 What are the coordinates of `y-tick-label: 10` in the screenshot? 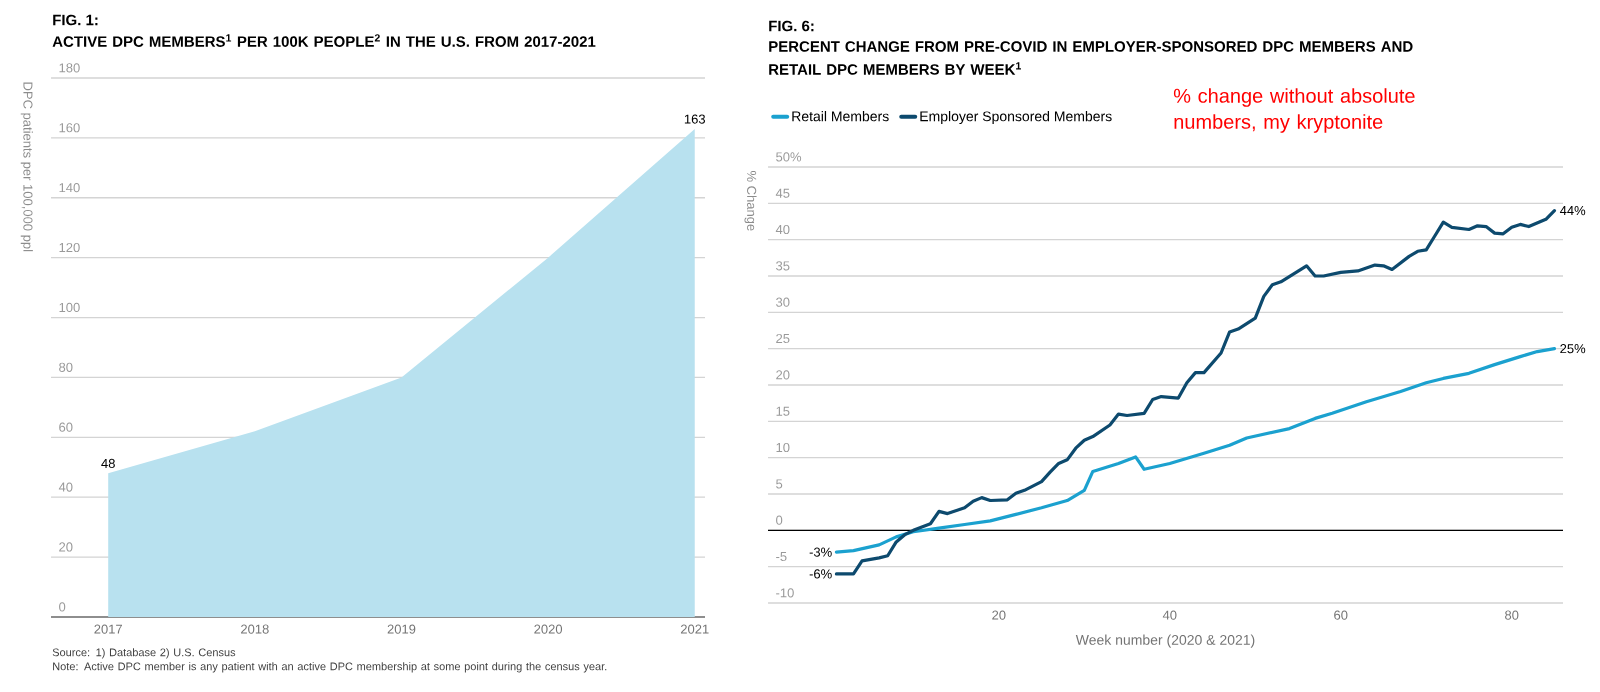 It's located at (783, 447).